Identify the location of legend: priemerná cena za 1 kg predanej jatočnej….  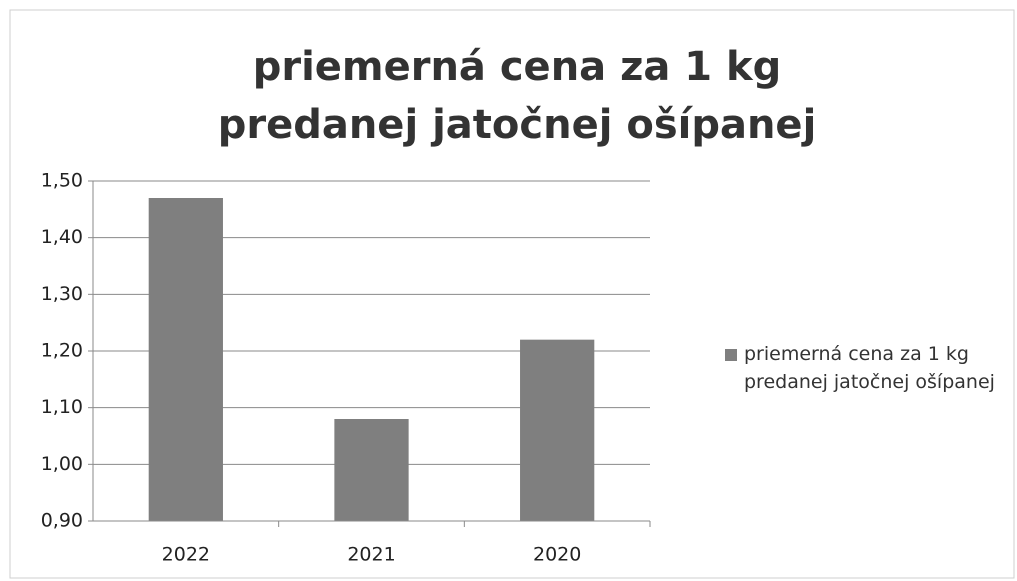
(865, 368).